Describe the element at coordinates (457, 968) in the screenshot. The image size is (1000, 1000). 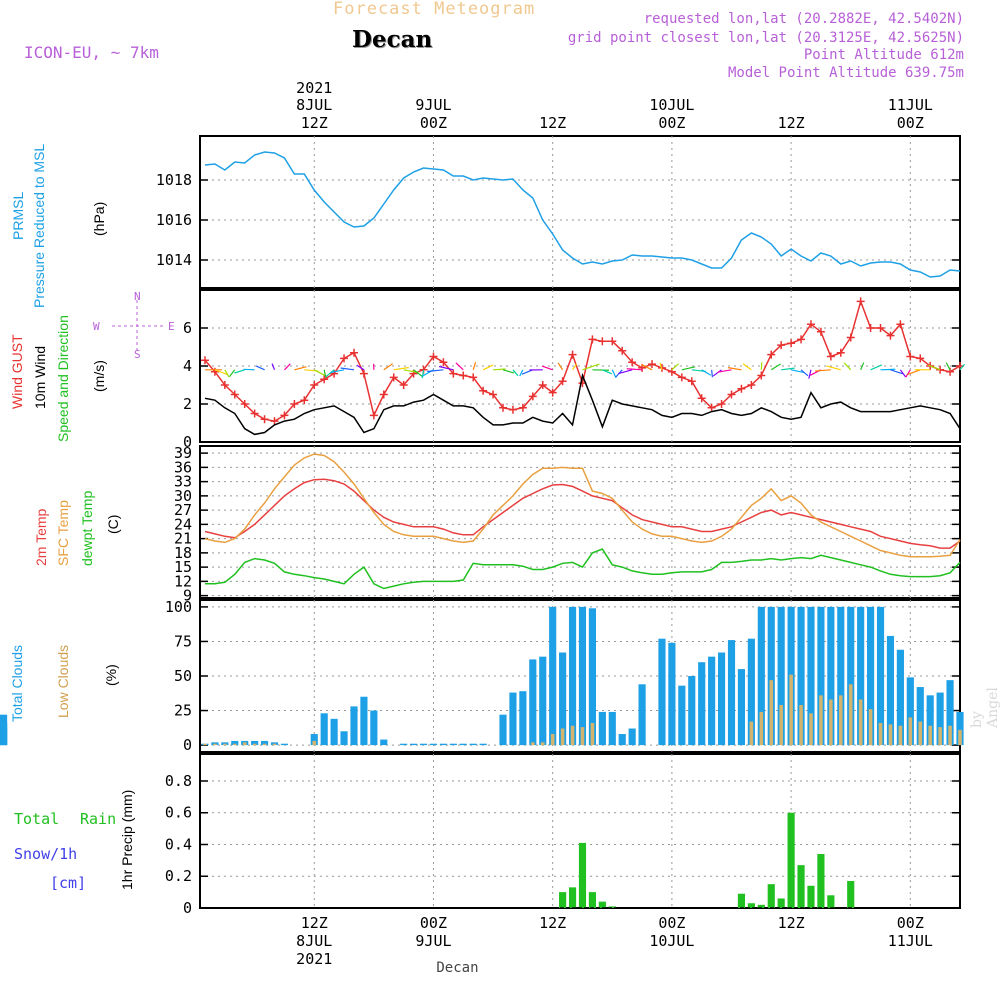
I see `footer-location: Decan` at that location.